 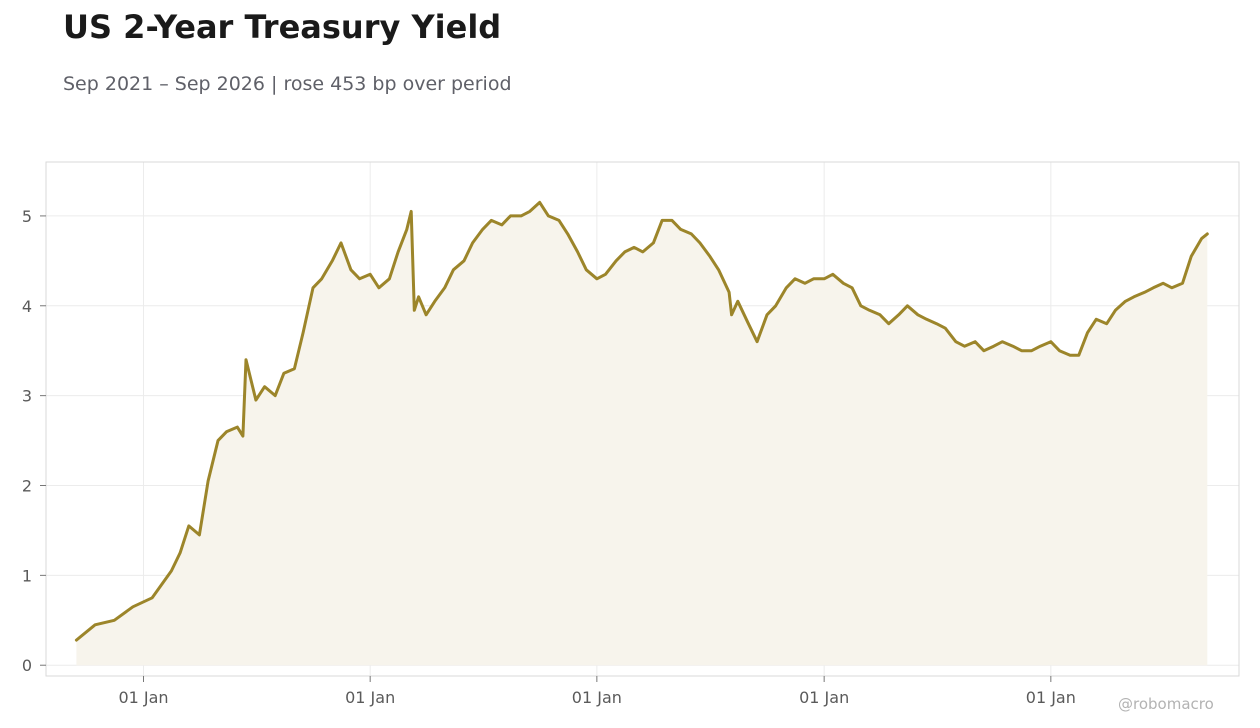 I want to click on y-tick-label: 5, so click(x=27, y=216).